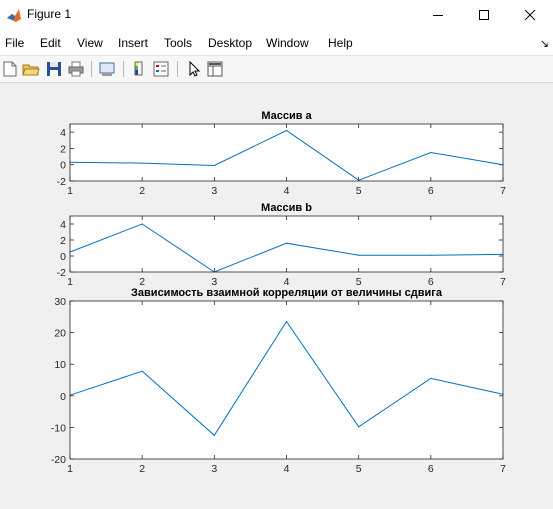 The width and height of the screenshot is (553, 509). What do you see at coordinates (58, 428) in the screenshot?
I see `y-tick-label: -10` at bounding box center [58, 428].